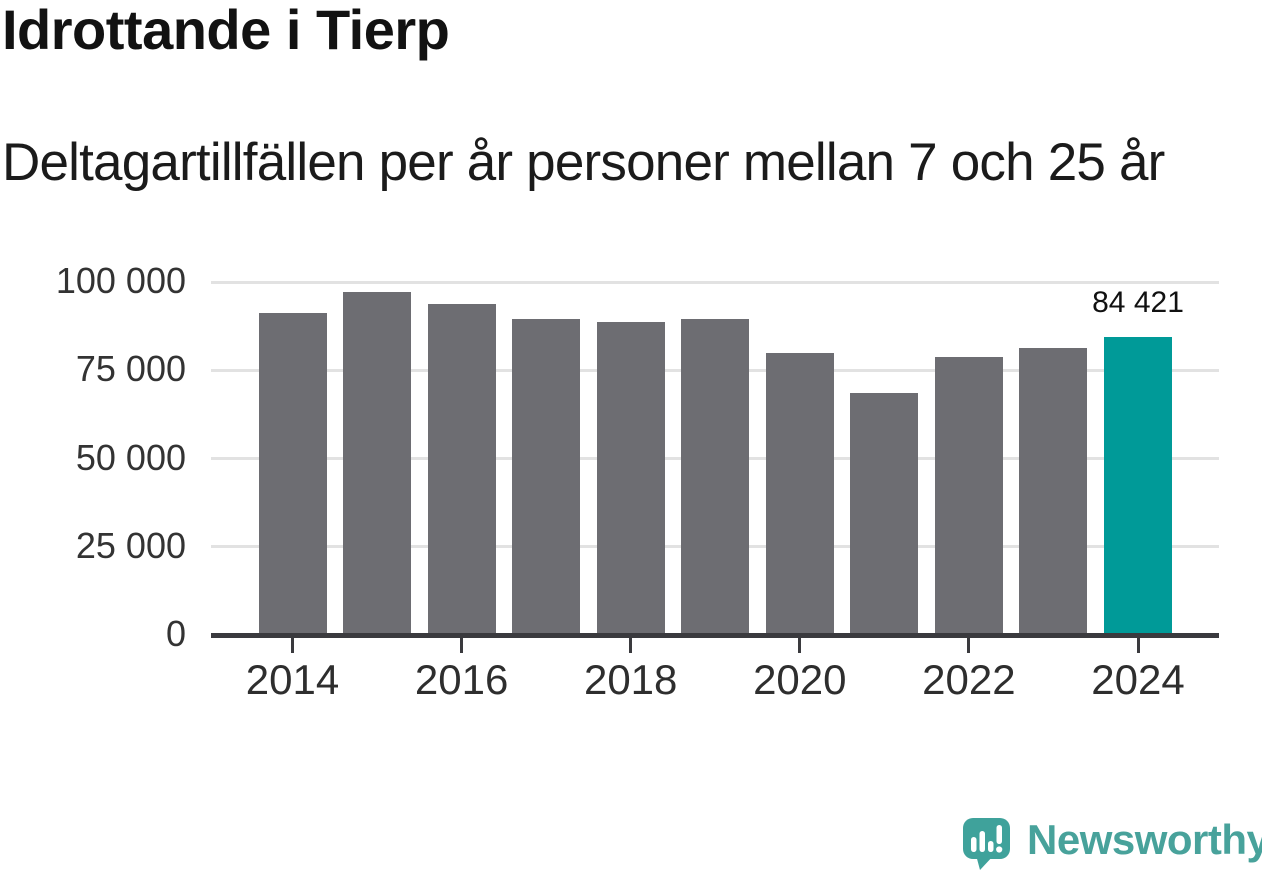 This screenshot has width=1262, height=879. Describe the element at coordinates (715, 477) in the screenshot. I see `bar-2019` at that location.